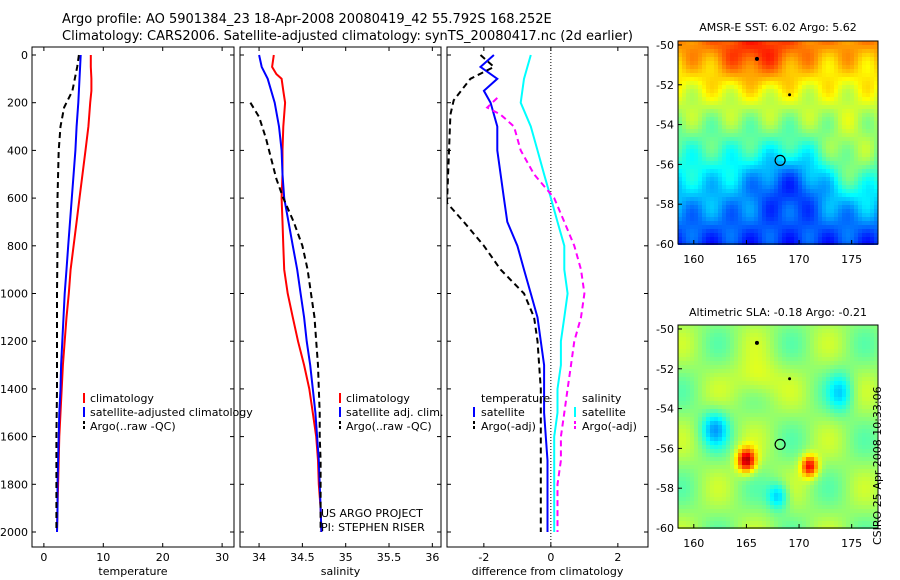 Image resolution: width=900 pixels, height=580 pixels. What do you see at coordinates (14, 389) in the screenshot?
I see `ytick-label: 1400` at bounding box center [14, 389].